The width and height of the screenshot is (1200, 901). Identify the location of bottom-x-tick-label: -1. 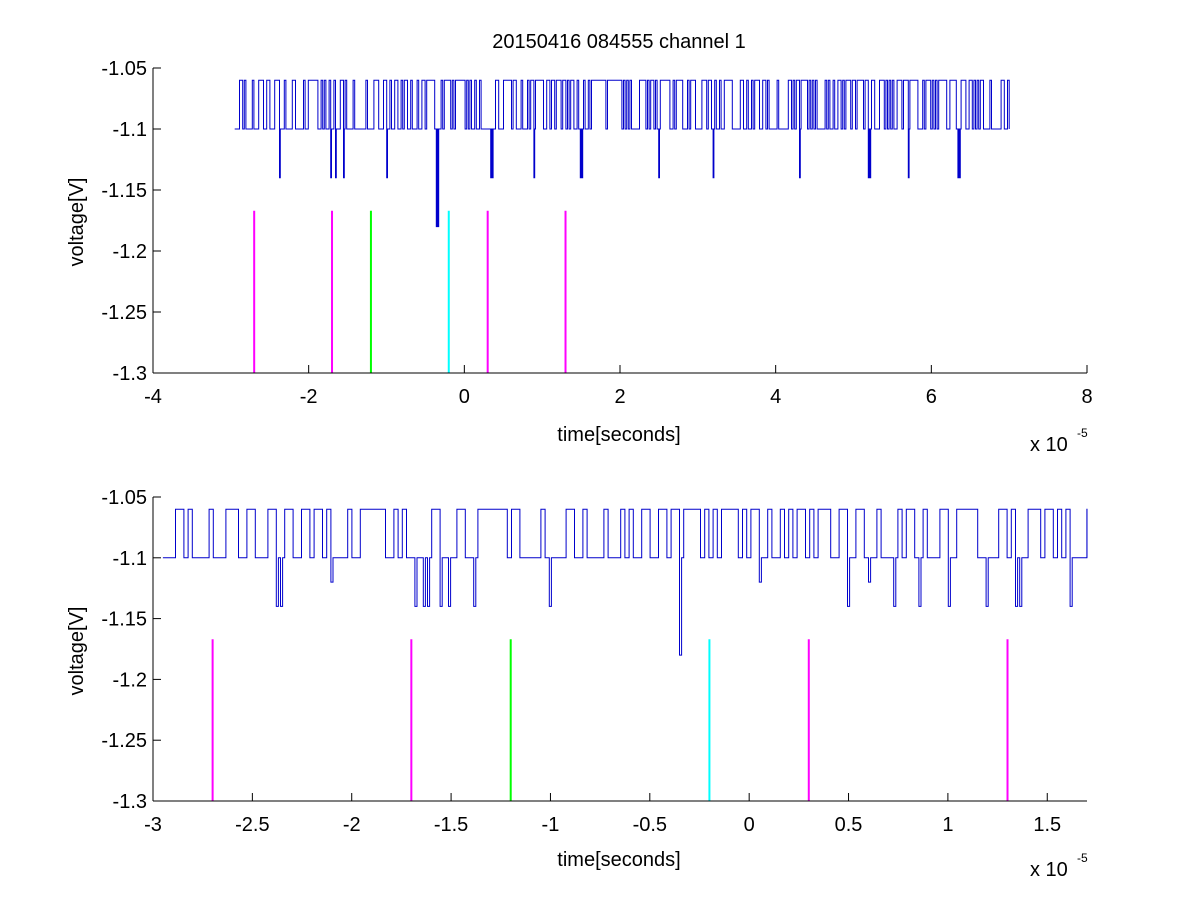
(551, 825).